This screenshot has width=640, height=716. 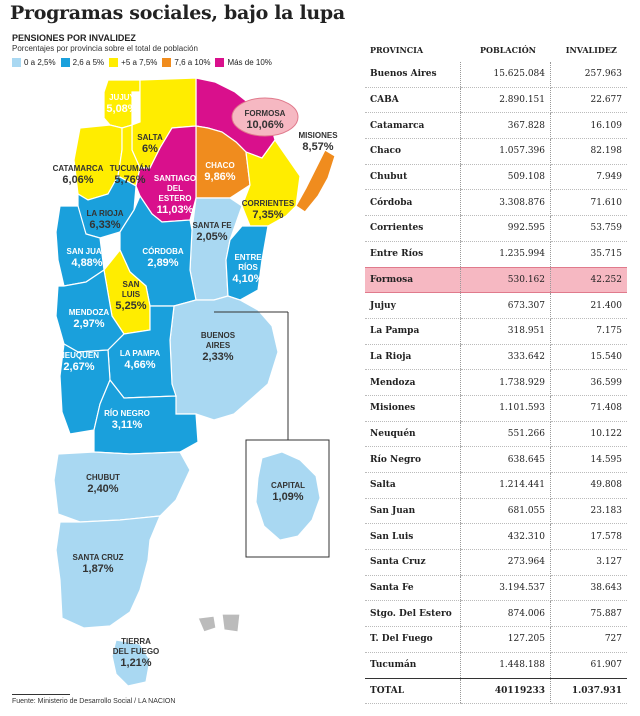 What do you see at coordinates (496, 665) in the screenshot?
I see `table-row: Tucumán 1.448.188 61.907` at bounding box center [496, 665].